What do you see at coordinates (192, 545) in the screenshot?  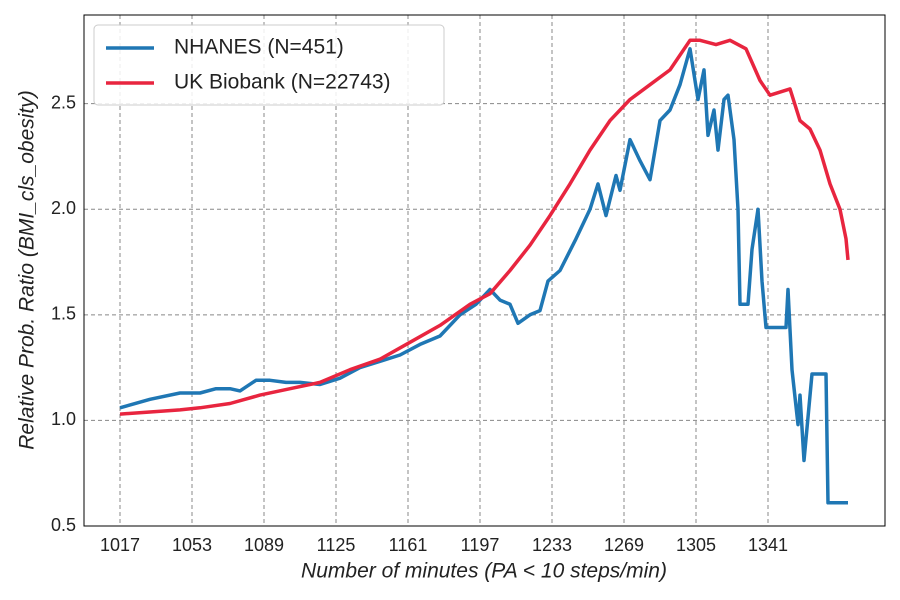 I see `x-tick-label: 1053` at bounding box center [192, 545].